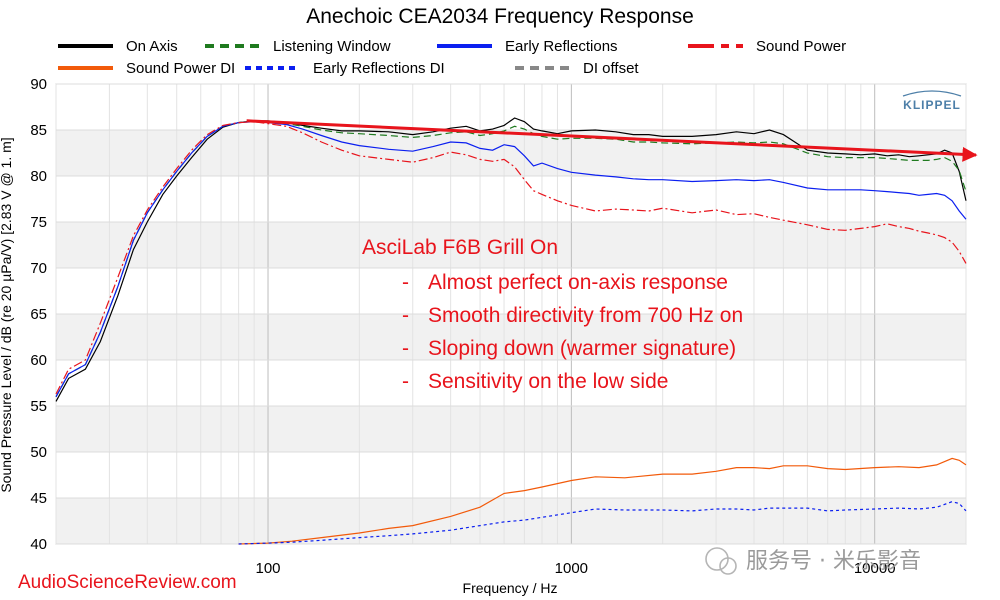 The width and height of the screenshot is (1000, 600). I want to click on watermark-wechat: 服务号 · 米乐影音, so click(813, 561).